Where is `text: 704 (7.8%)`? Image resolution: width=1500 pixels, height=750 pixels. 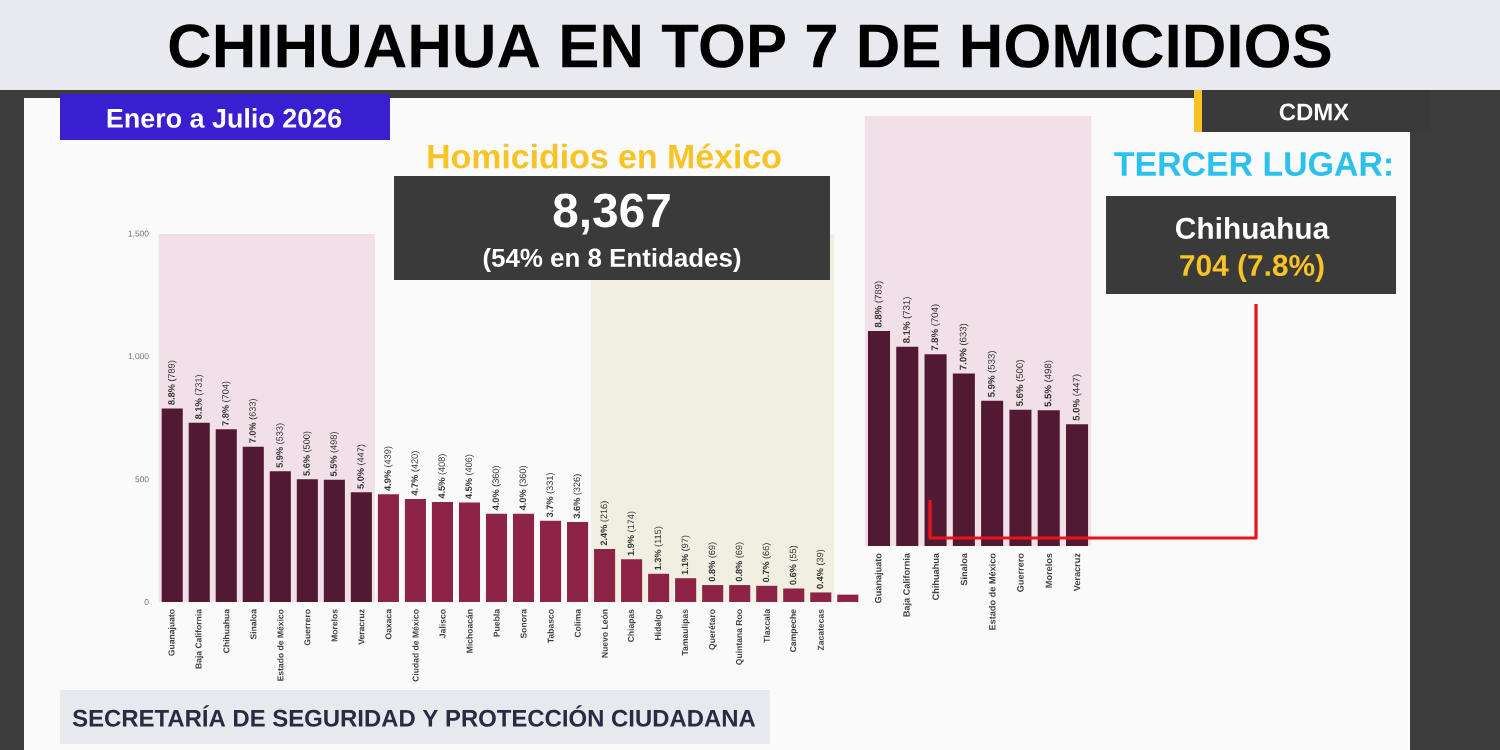 text: 704 (7.8%) is located at coordinates (1252, 268).